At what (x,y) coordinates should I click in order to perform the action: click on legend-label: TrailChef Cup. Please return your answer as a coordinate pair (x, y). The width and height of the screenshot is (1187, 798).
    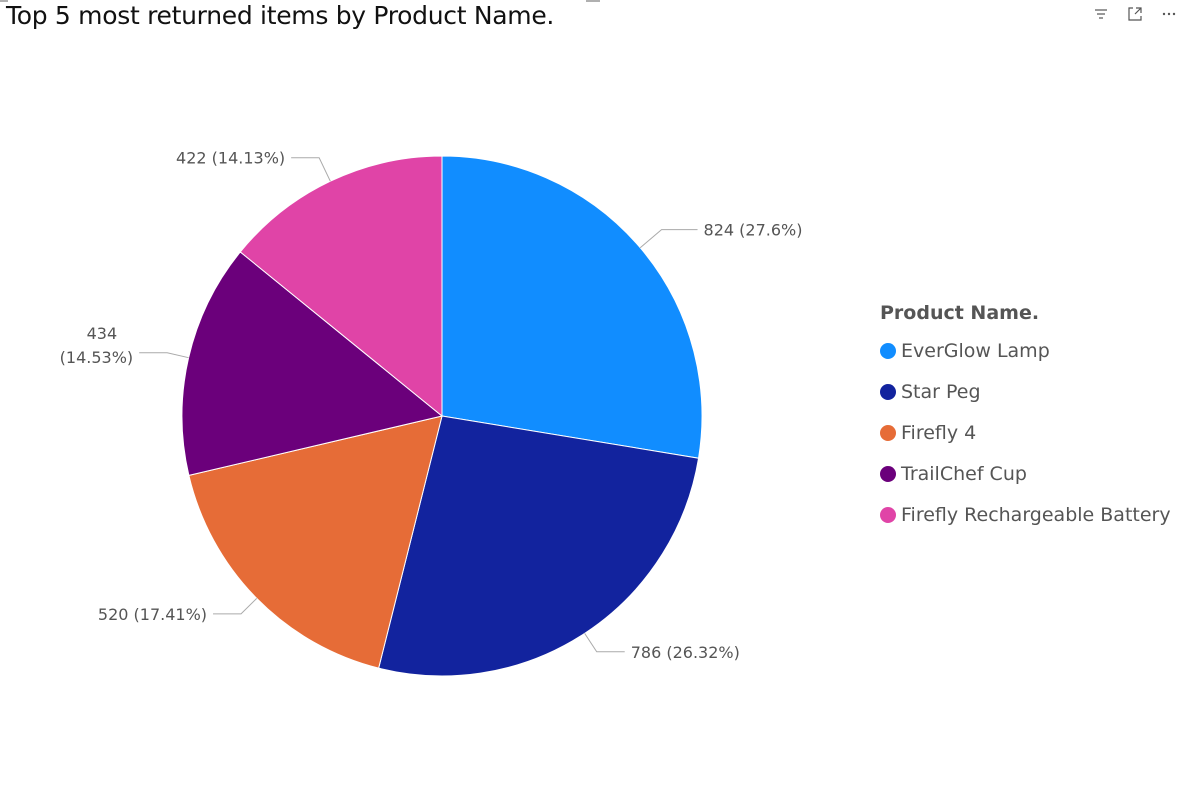
    Looking at the image, I should click on (964, 473).